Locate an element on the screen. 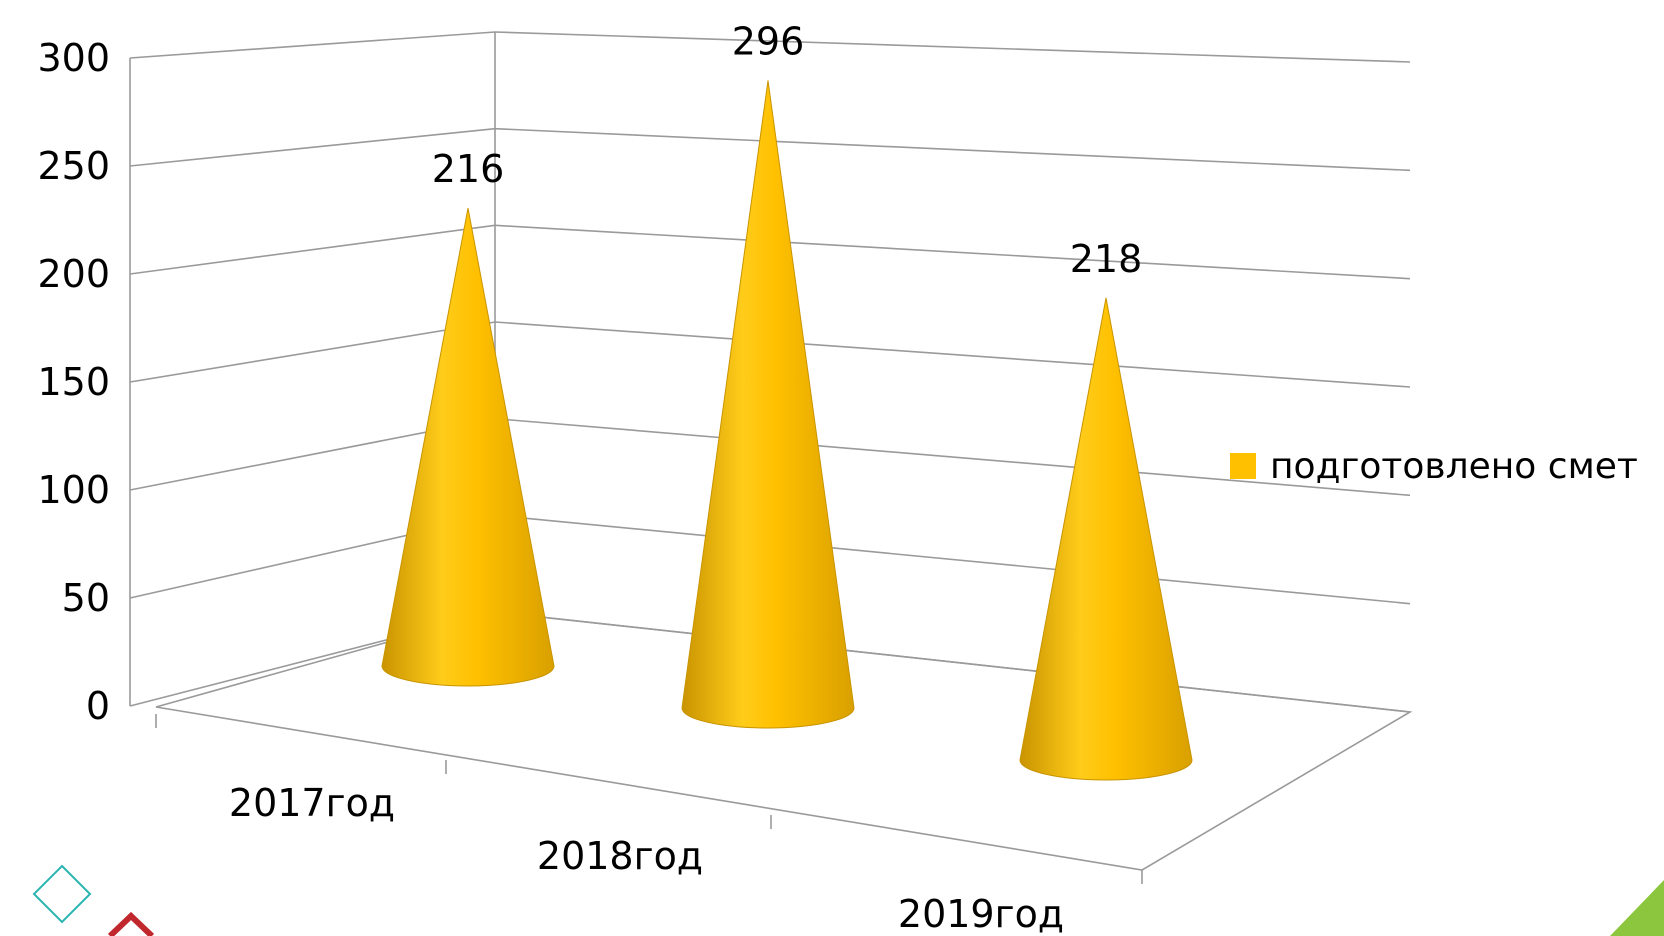 This screenshot has width=1664, height=936. x-category-label: 2017год is located at coordinates (312, 803).